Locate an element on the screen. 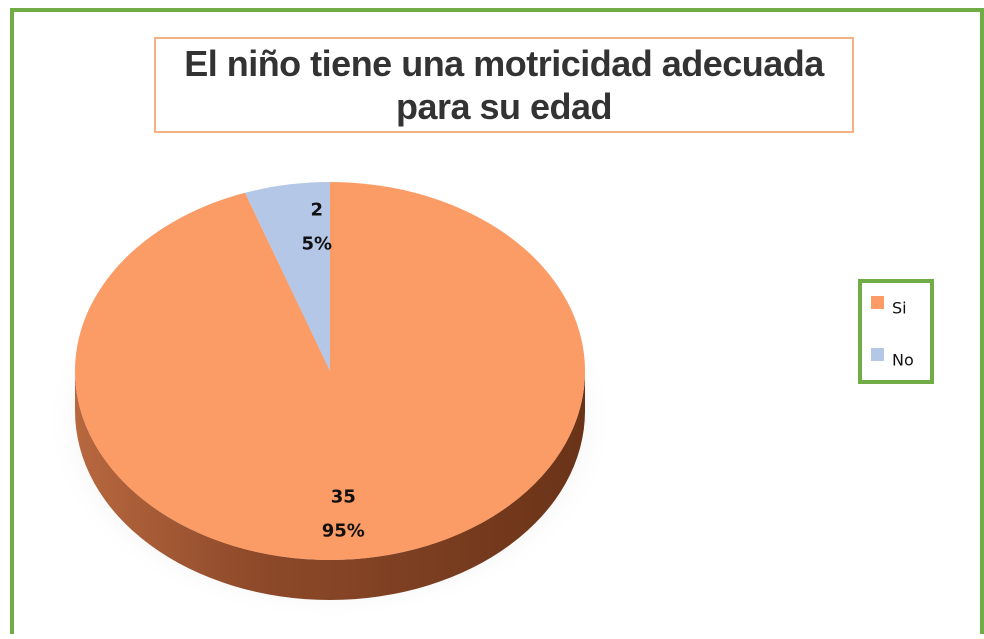  legend-label: Si is located at coordinates (899, 308).